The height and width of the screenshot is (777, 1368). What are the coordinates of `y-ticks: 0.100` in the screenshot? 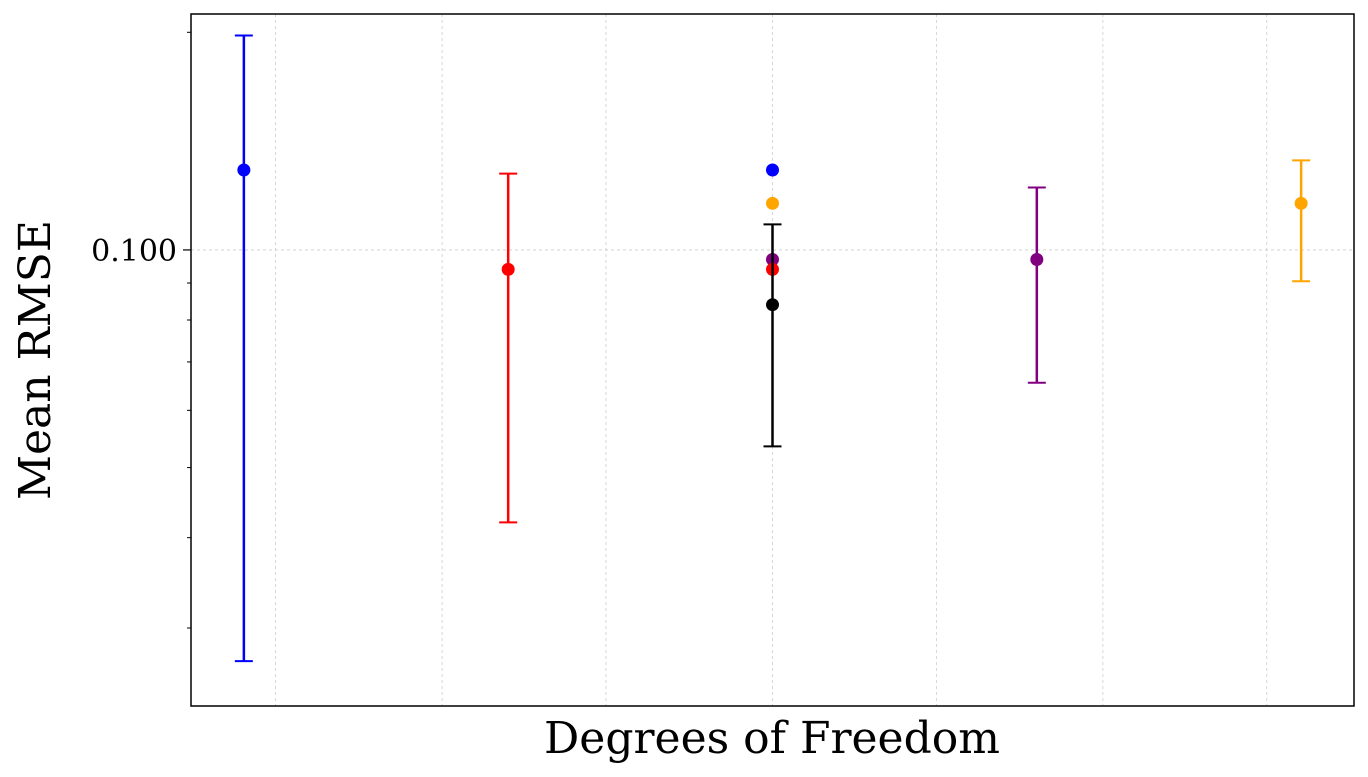 It's located at (141, 251).